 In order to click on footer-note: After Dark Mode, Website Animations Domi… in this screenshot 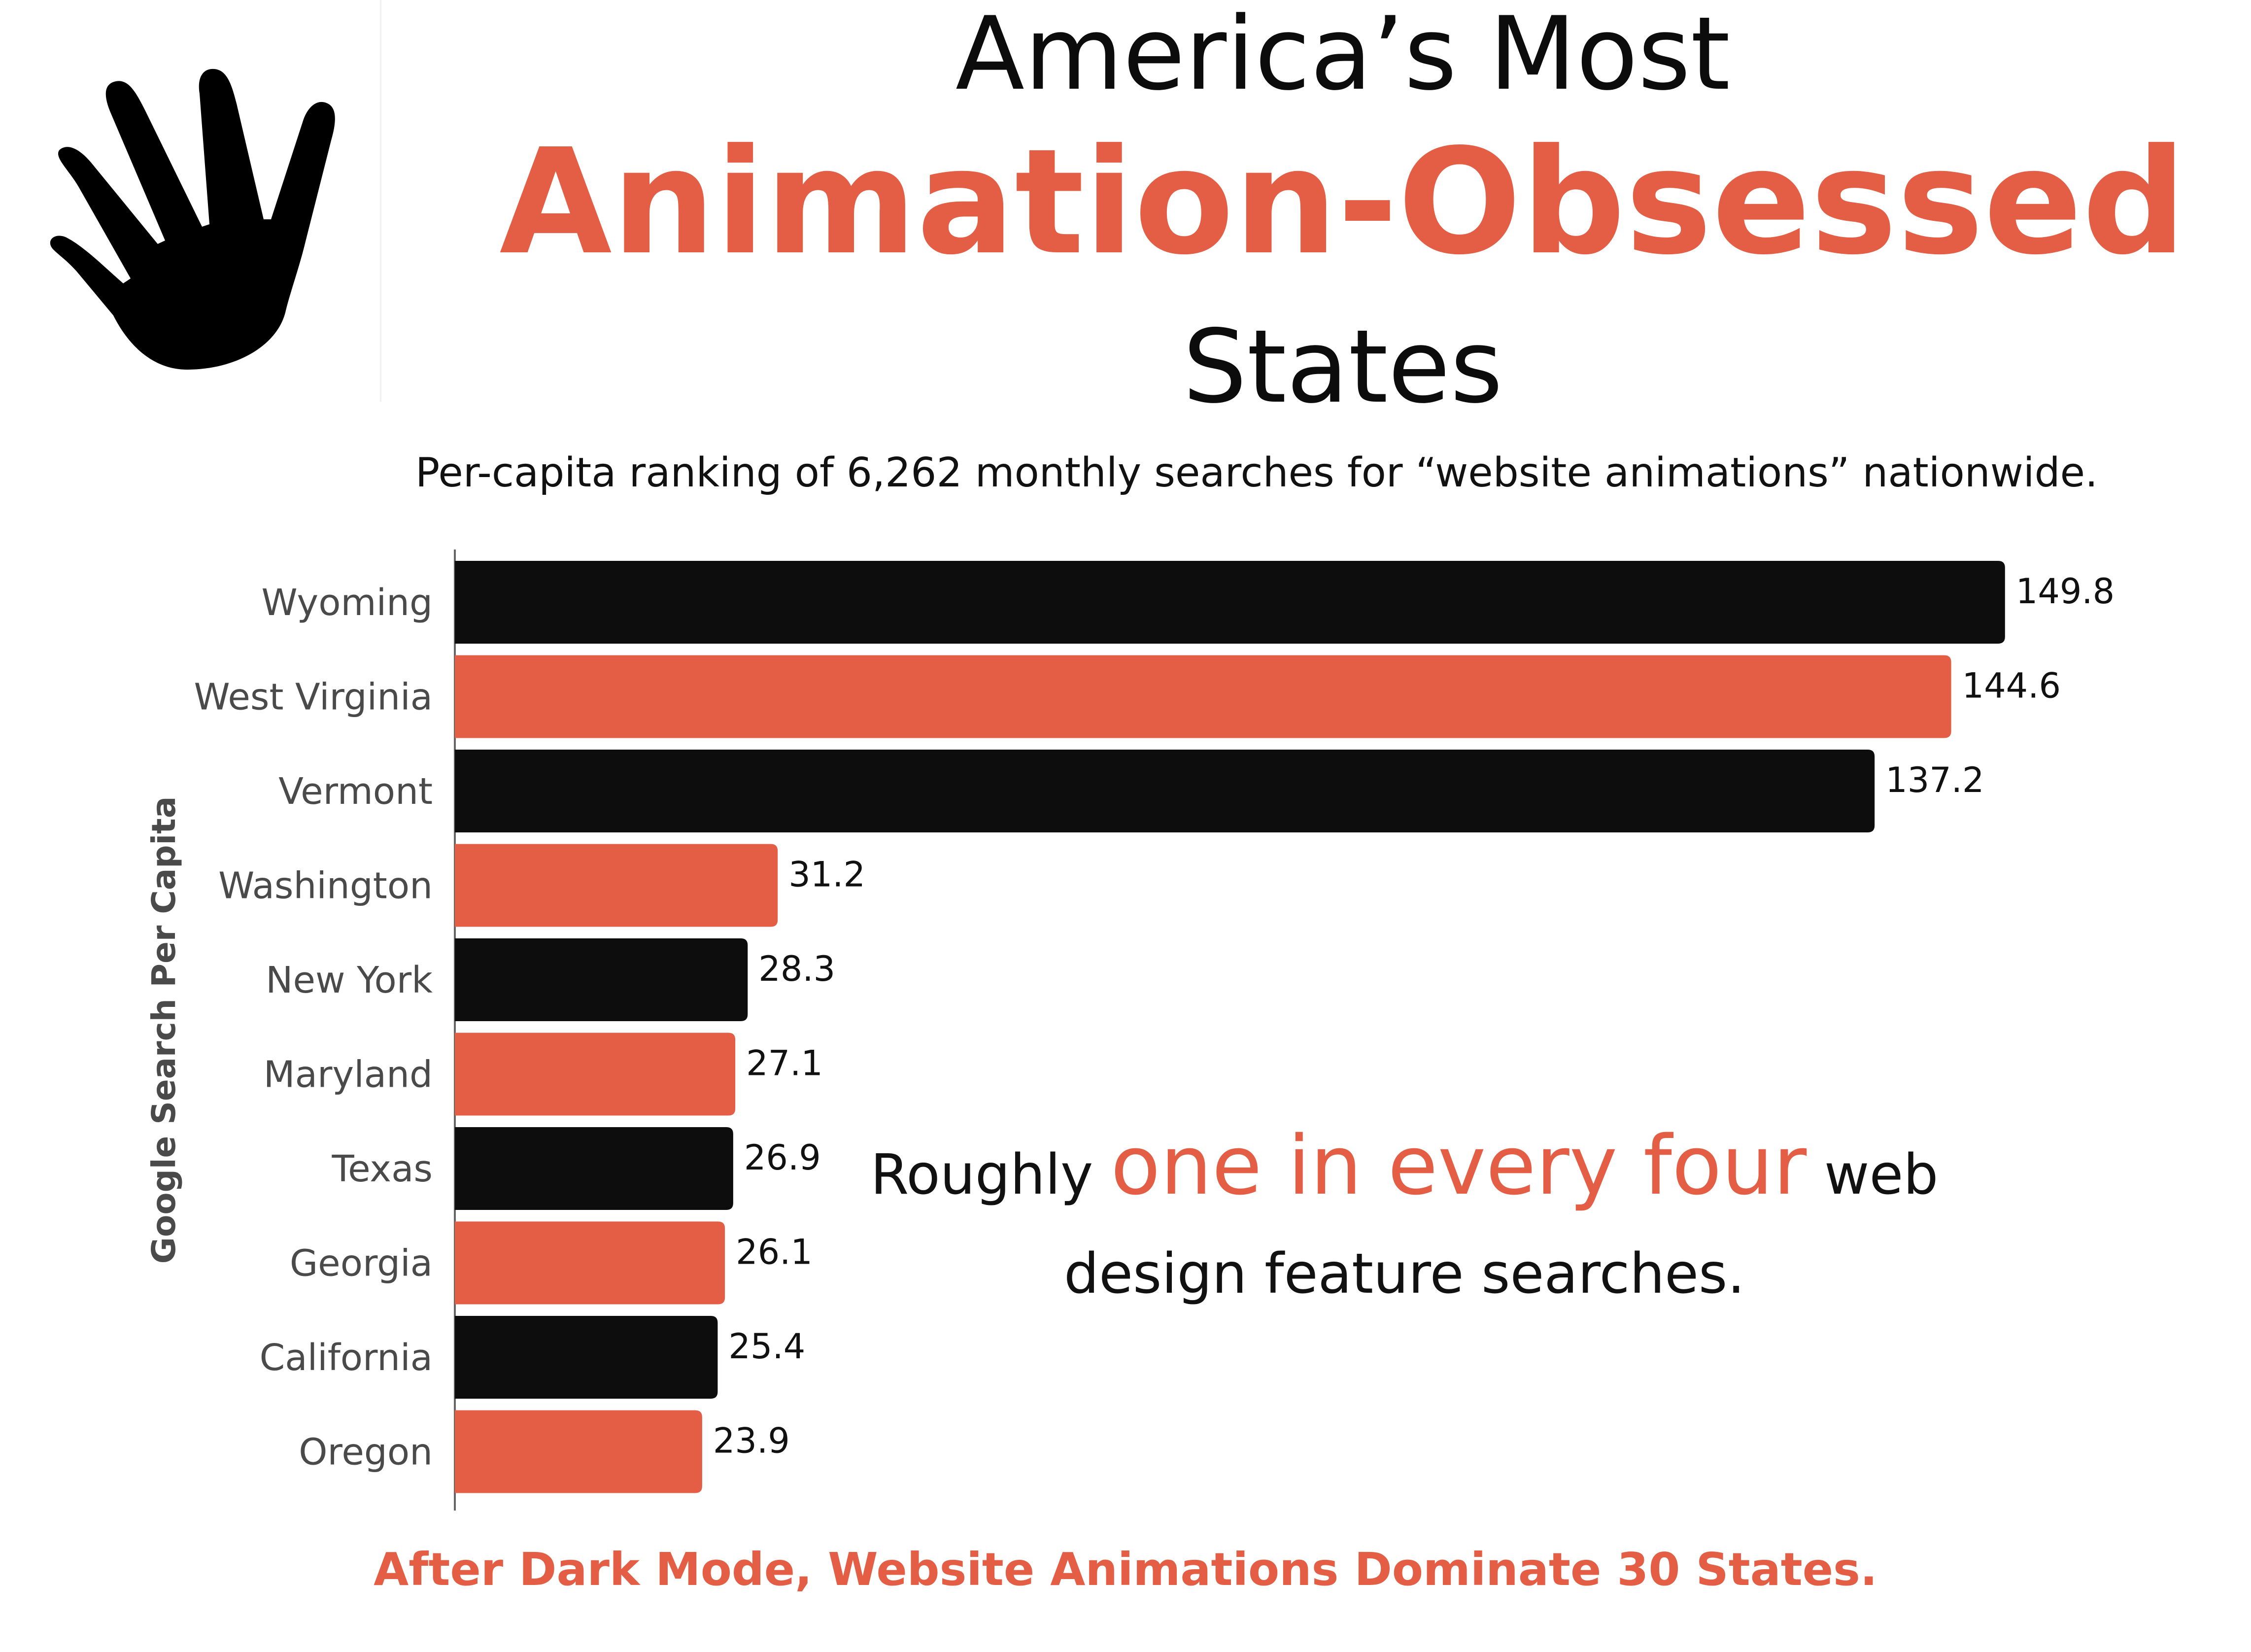, I will do `click(1125, 1569)`.